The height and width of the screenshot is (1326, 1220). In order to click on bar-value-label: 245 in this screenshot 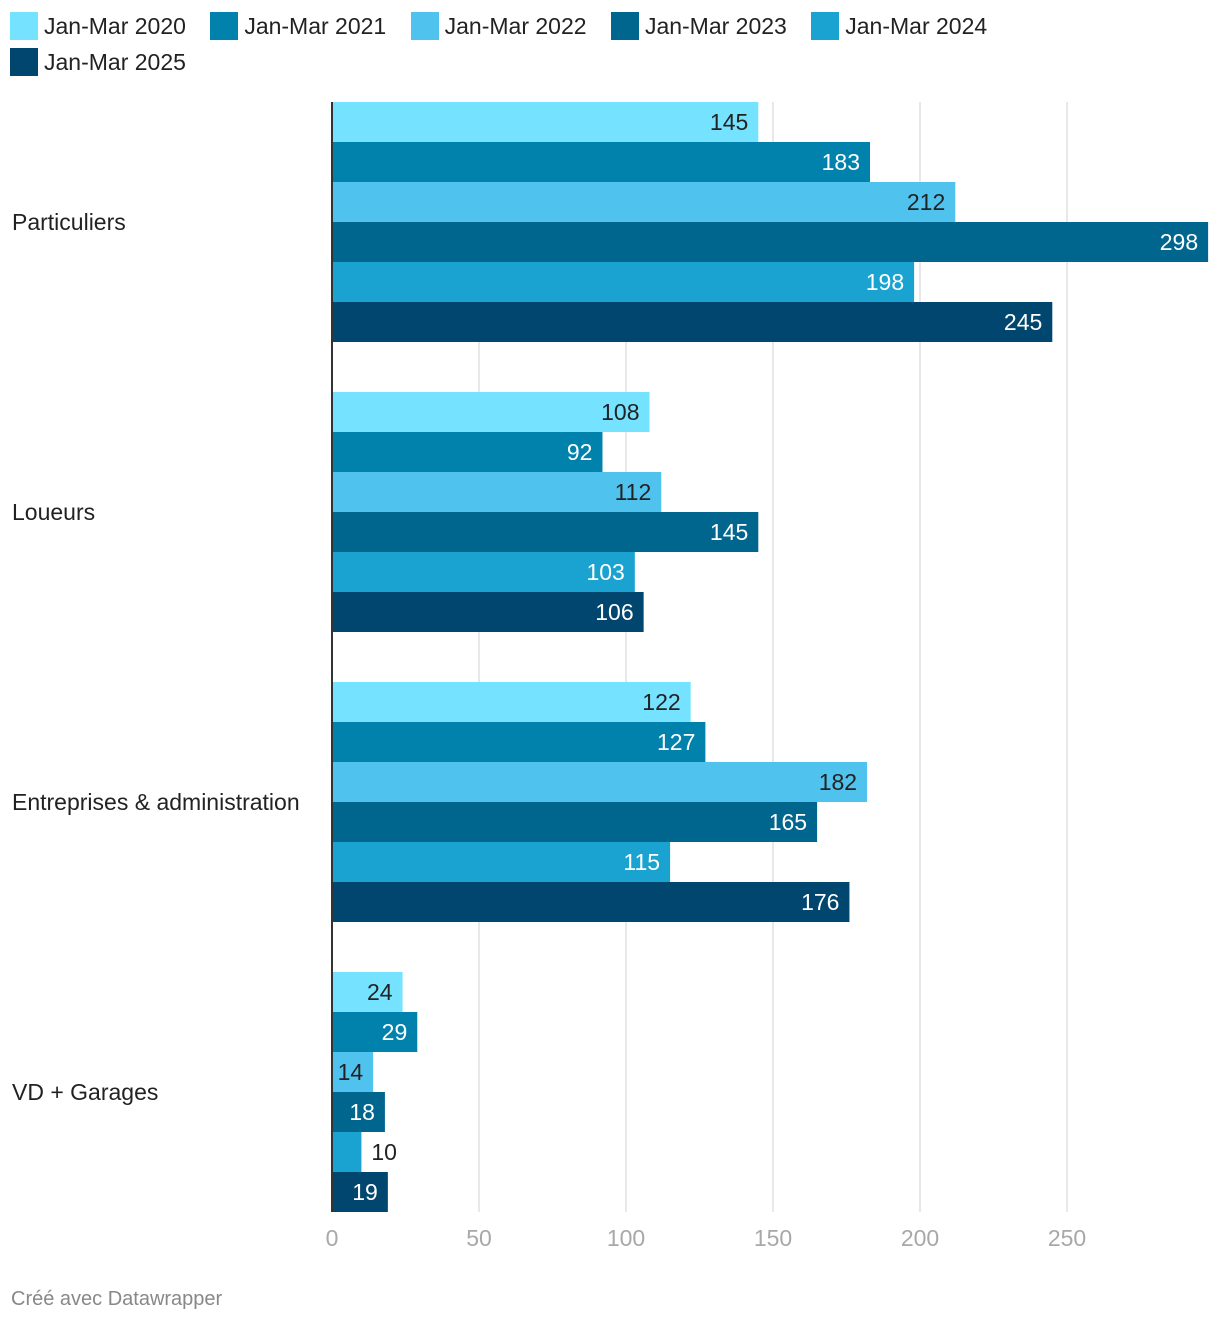, I will do `click(1023, 322)`.